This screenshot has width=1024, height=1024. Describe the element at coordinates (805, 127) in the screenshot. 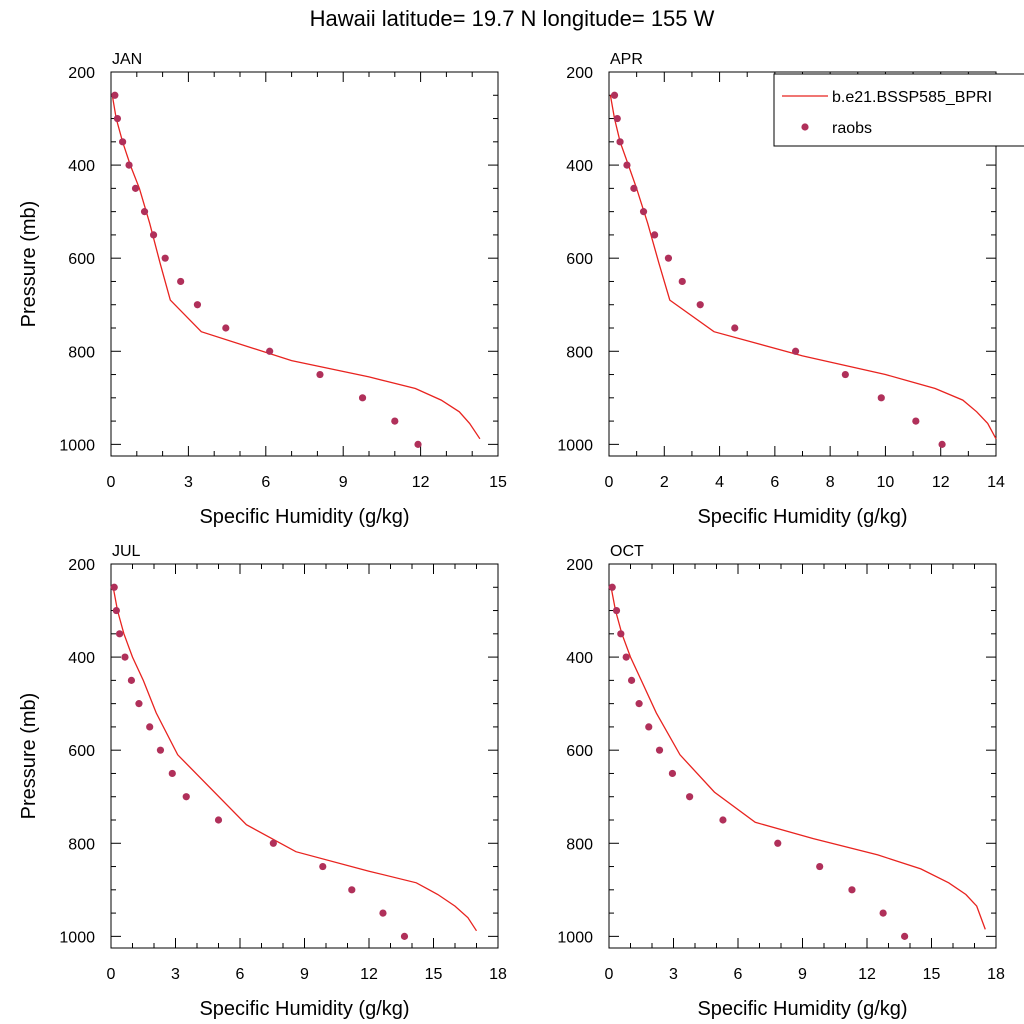

I see `legend-marker-swatch` at that location.